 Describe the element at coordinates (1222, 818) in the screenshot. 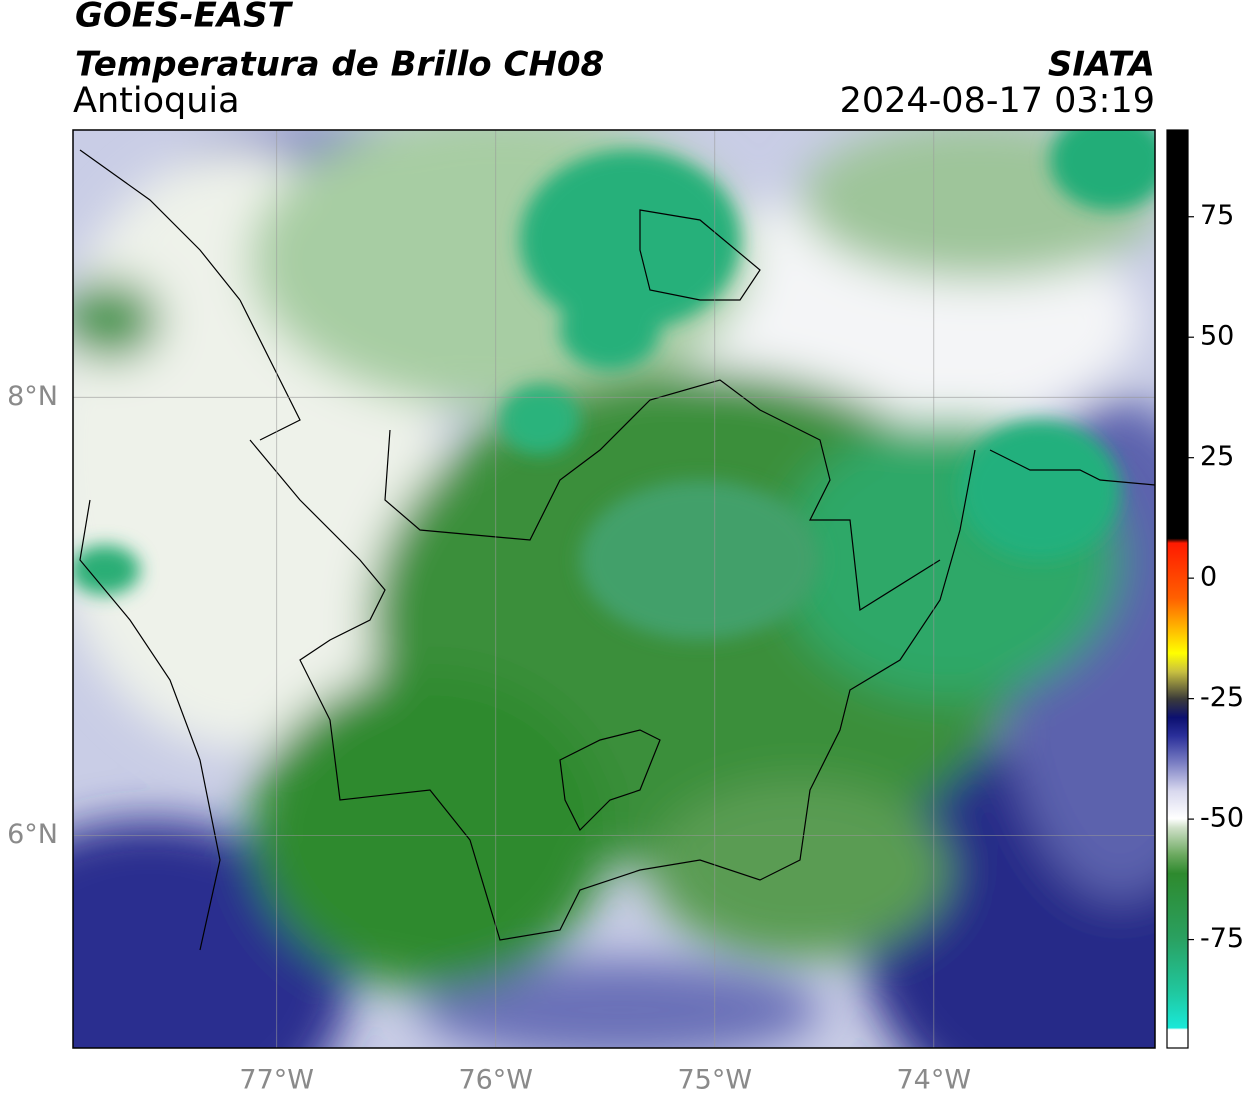

I see `colorbar-tick-label: -50` at that location.